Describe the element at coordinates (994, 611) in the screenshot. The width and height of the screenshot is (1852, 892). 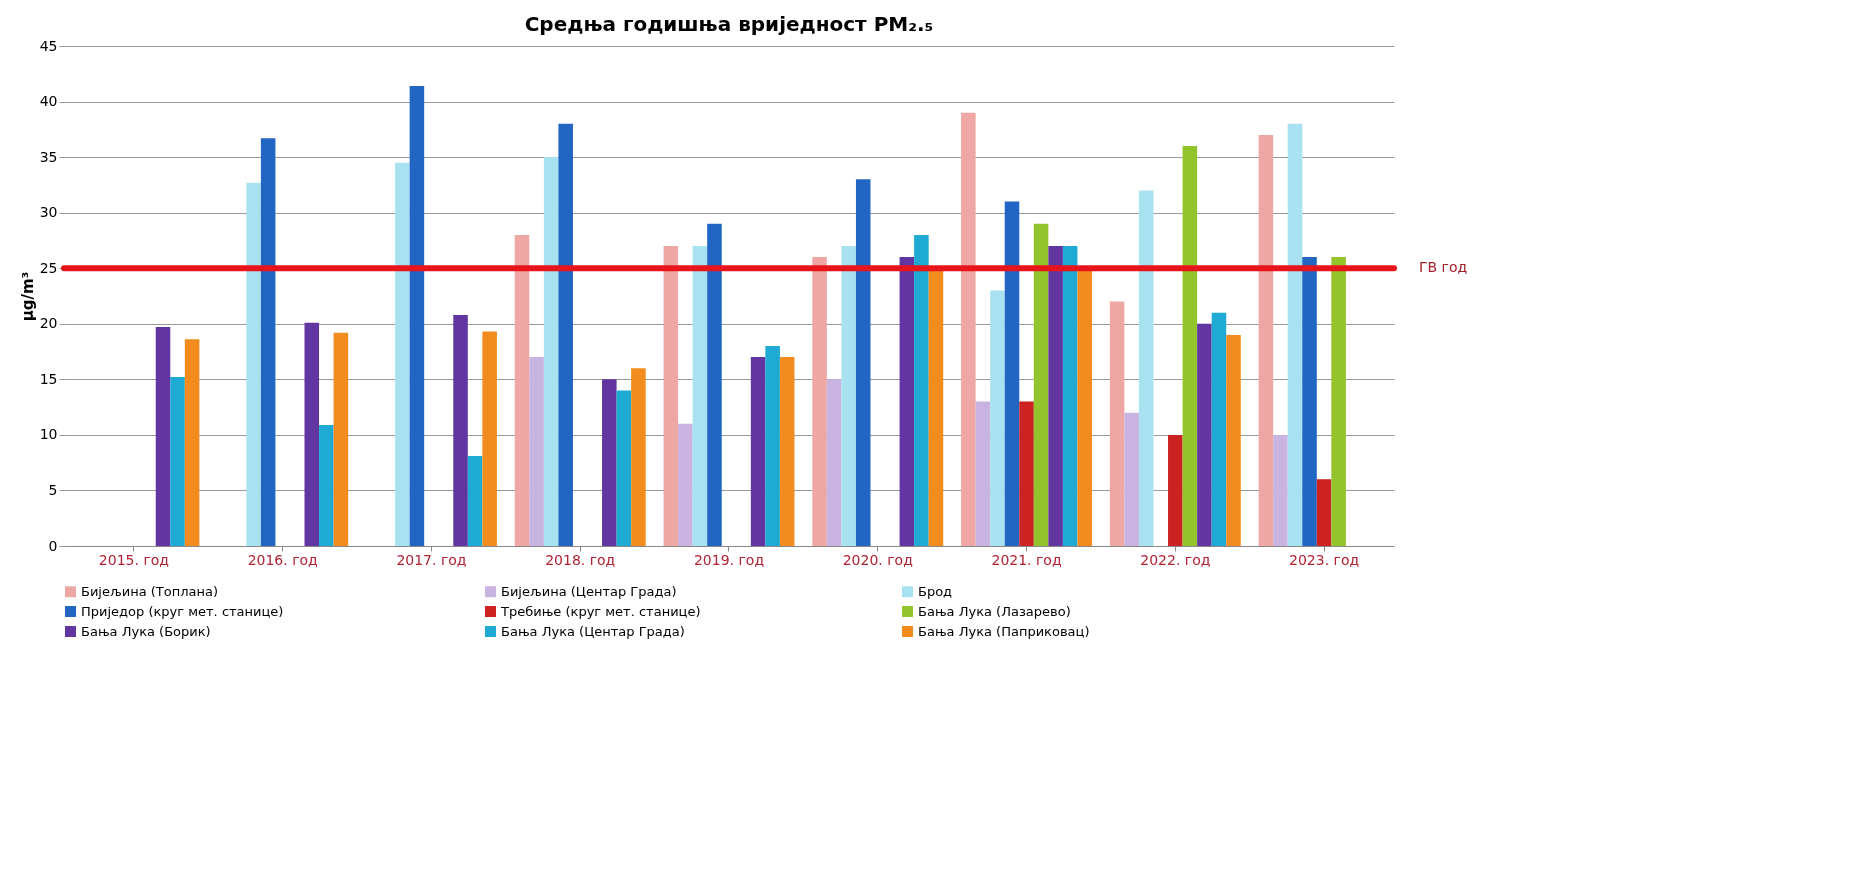
I see `legend-label: Бања Лука (Лазарево)` at that location.